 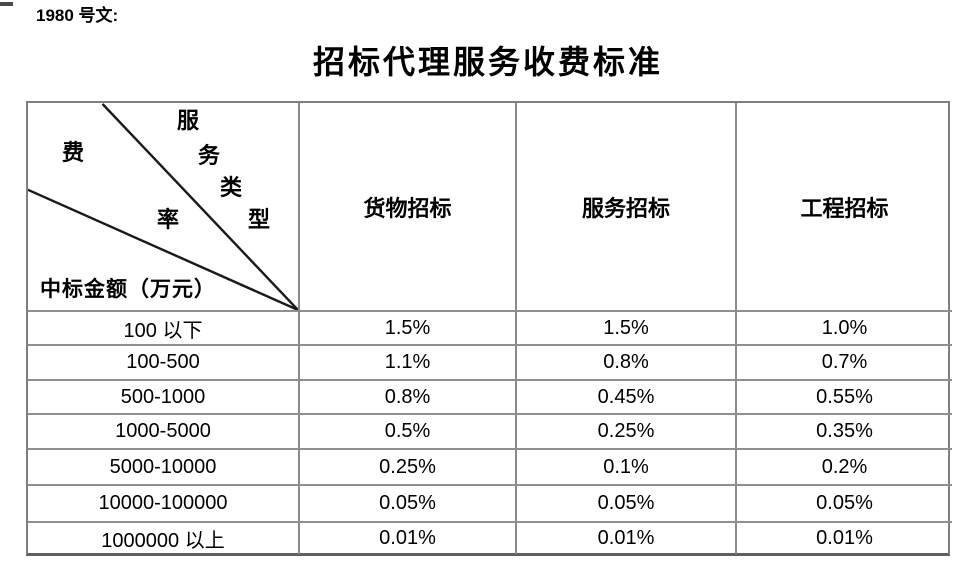 I want to click on row-label: 500-1000, so click(x=163, y=396).